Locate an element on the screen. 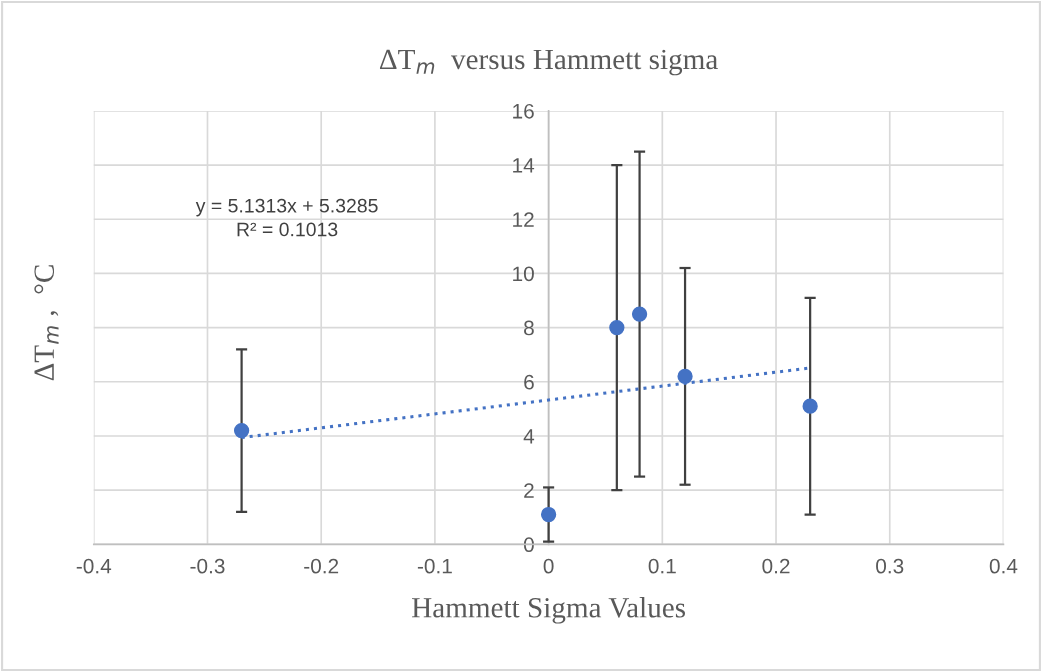 The width and height of the screenshot is (1042, 672). x-tick-label: 0 is located at coordinates (548, 566).